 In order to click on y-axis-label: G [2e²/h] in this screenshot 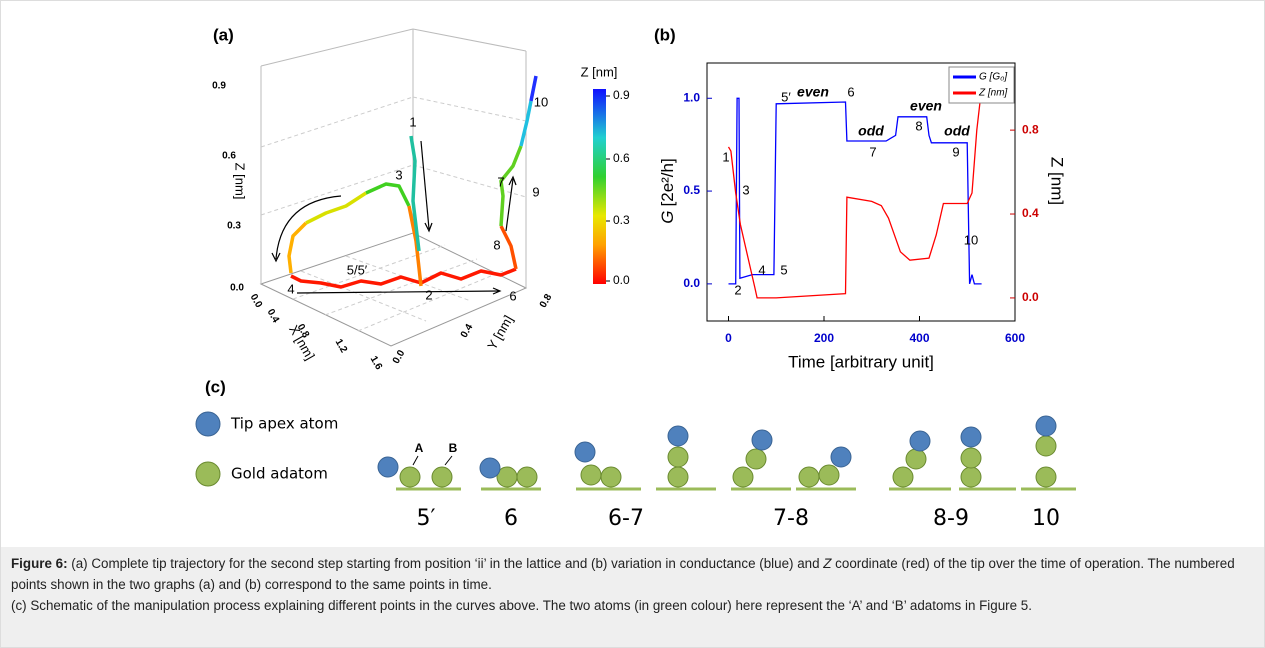, I will do `click(667, 190)`.